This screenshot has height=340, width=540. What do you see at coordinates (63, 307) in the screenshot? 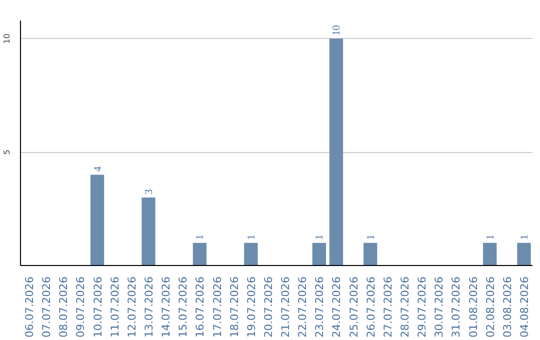
I see `x-tick-label: 08.07.2026` at bounding box center [63, 307].